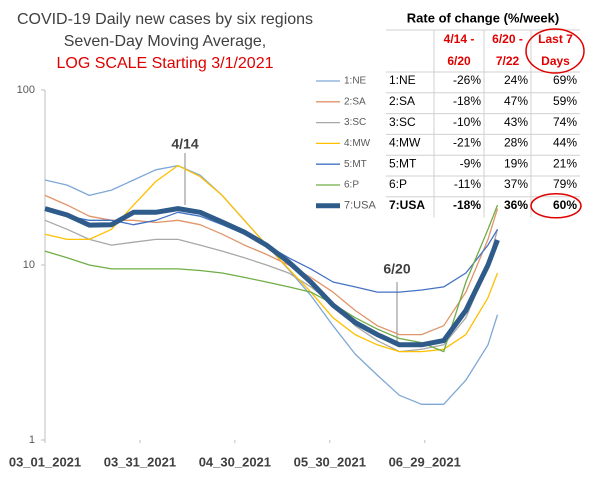  What do you see at coordinates (351, 185) in the screenshot?
I see `legend-label: 6:P` at bounding box center [351, 185].